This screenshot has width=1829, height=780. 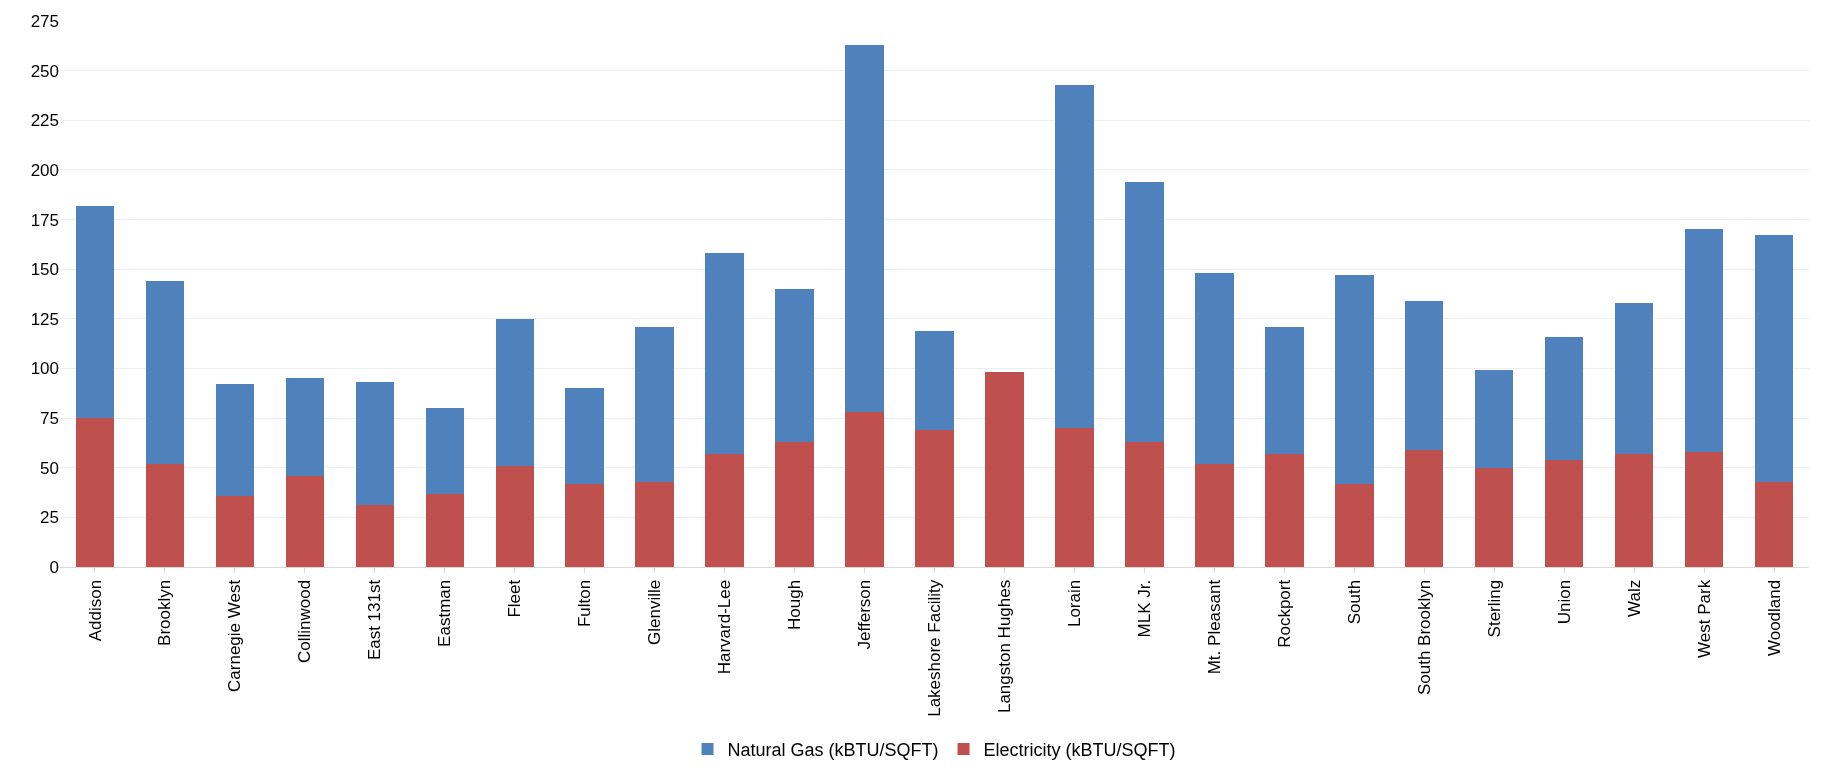 What do you see at coordinates (1144, 608) in the screenshot?
I see `x-tick-label: MLK Jr.` at bounding box center [1144, 608].